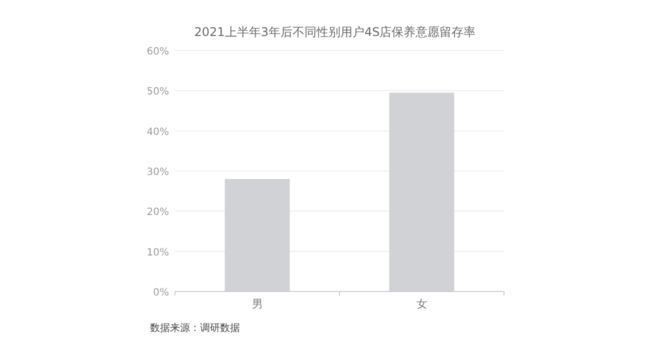 This screenshot has width=670, height=338. What do you see at coordinates (335, 32) in the screenshot?
I see `chart-title: 2021上半年3年后不同性别用户4S店保养意愿留存率` at bounding box center [335, 32].